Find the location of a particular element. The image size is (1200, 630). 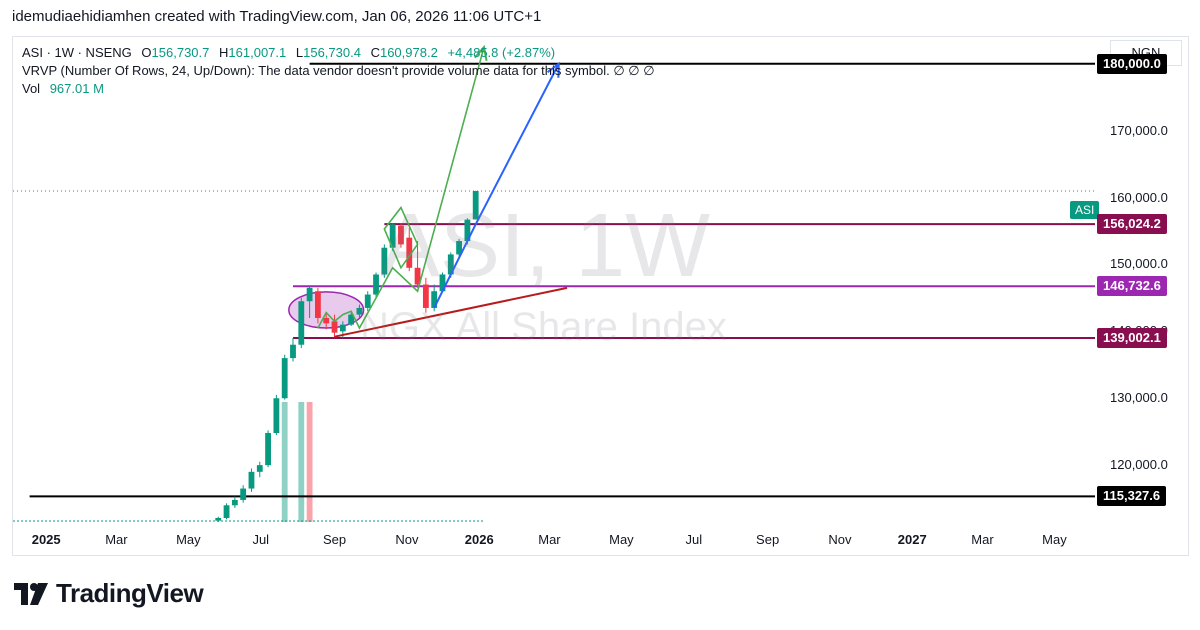

green-diamond-pattern is located at coordinates (401, 238).